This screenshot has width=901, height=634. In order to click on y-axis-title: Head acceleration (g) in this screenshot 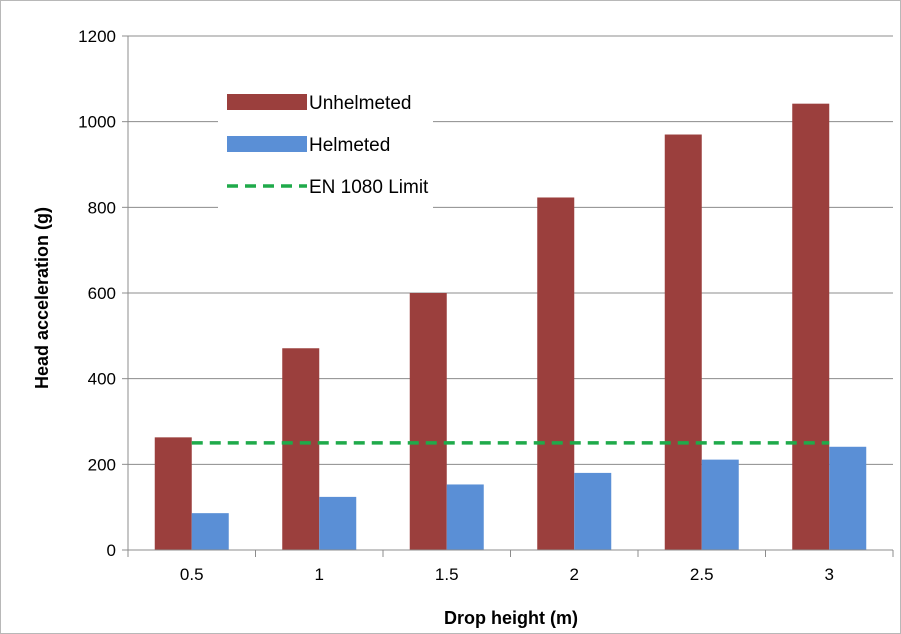, I will do `click(42, 298)`.